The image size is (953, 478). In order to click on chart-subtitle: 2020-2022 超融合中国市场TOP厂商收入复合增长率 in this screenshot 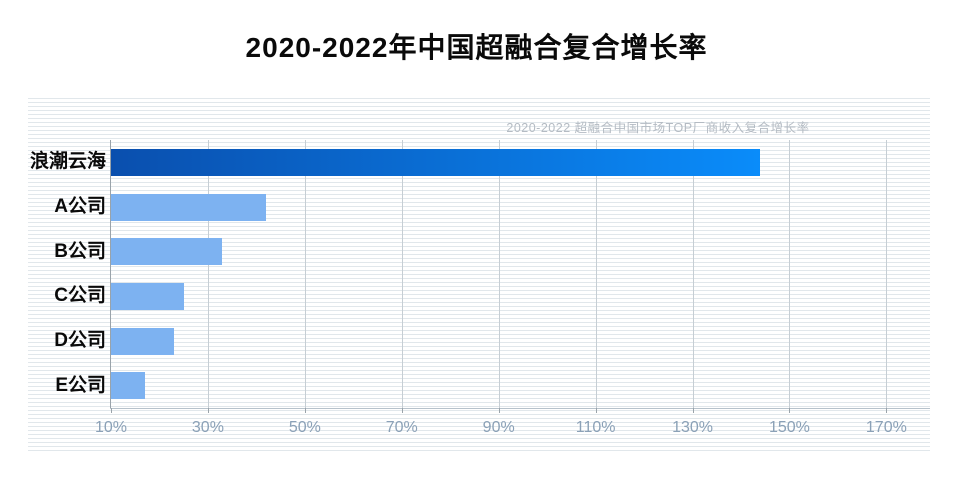, I will do `click(658, 128)`.